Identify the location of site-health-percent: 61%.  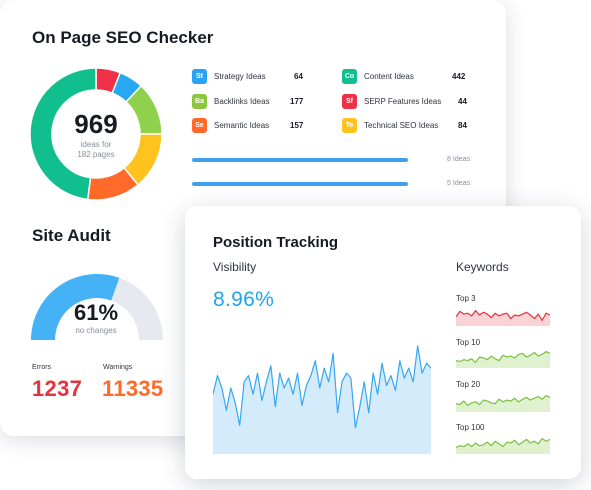
(96, 312).